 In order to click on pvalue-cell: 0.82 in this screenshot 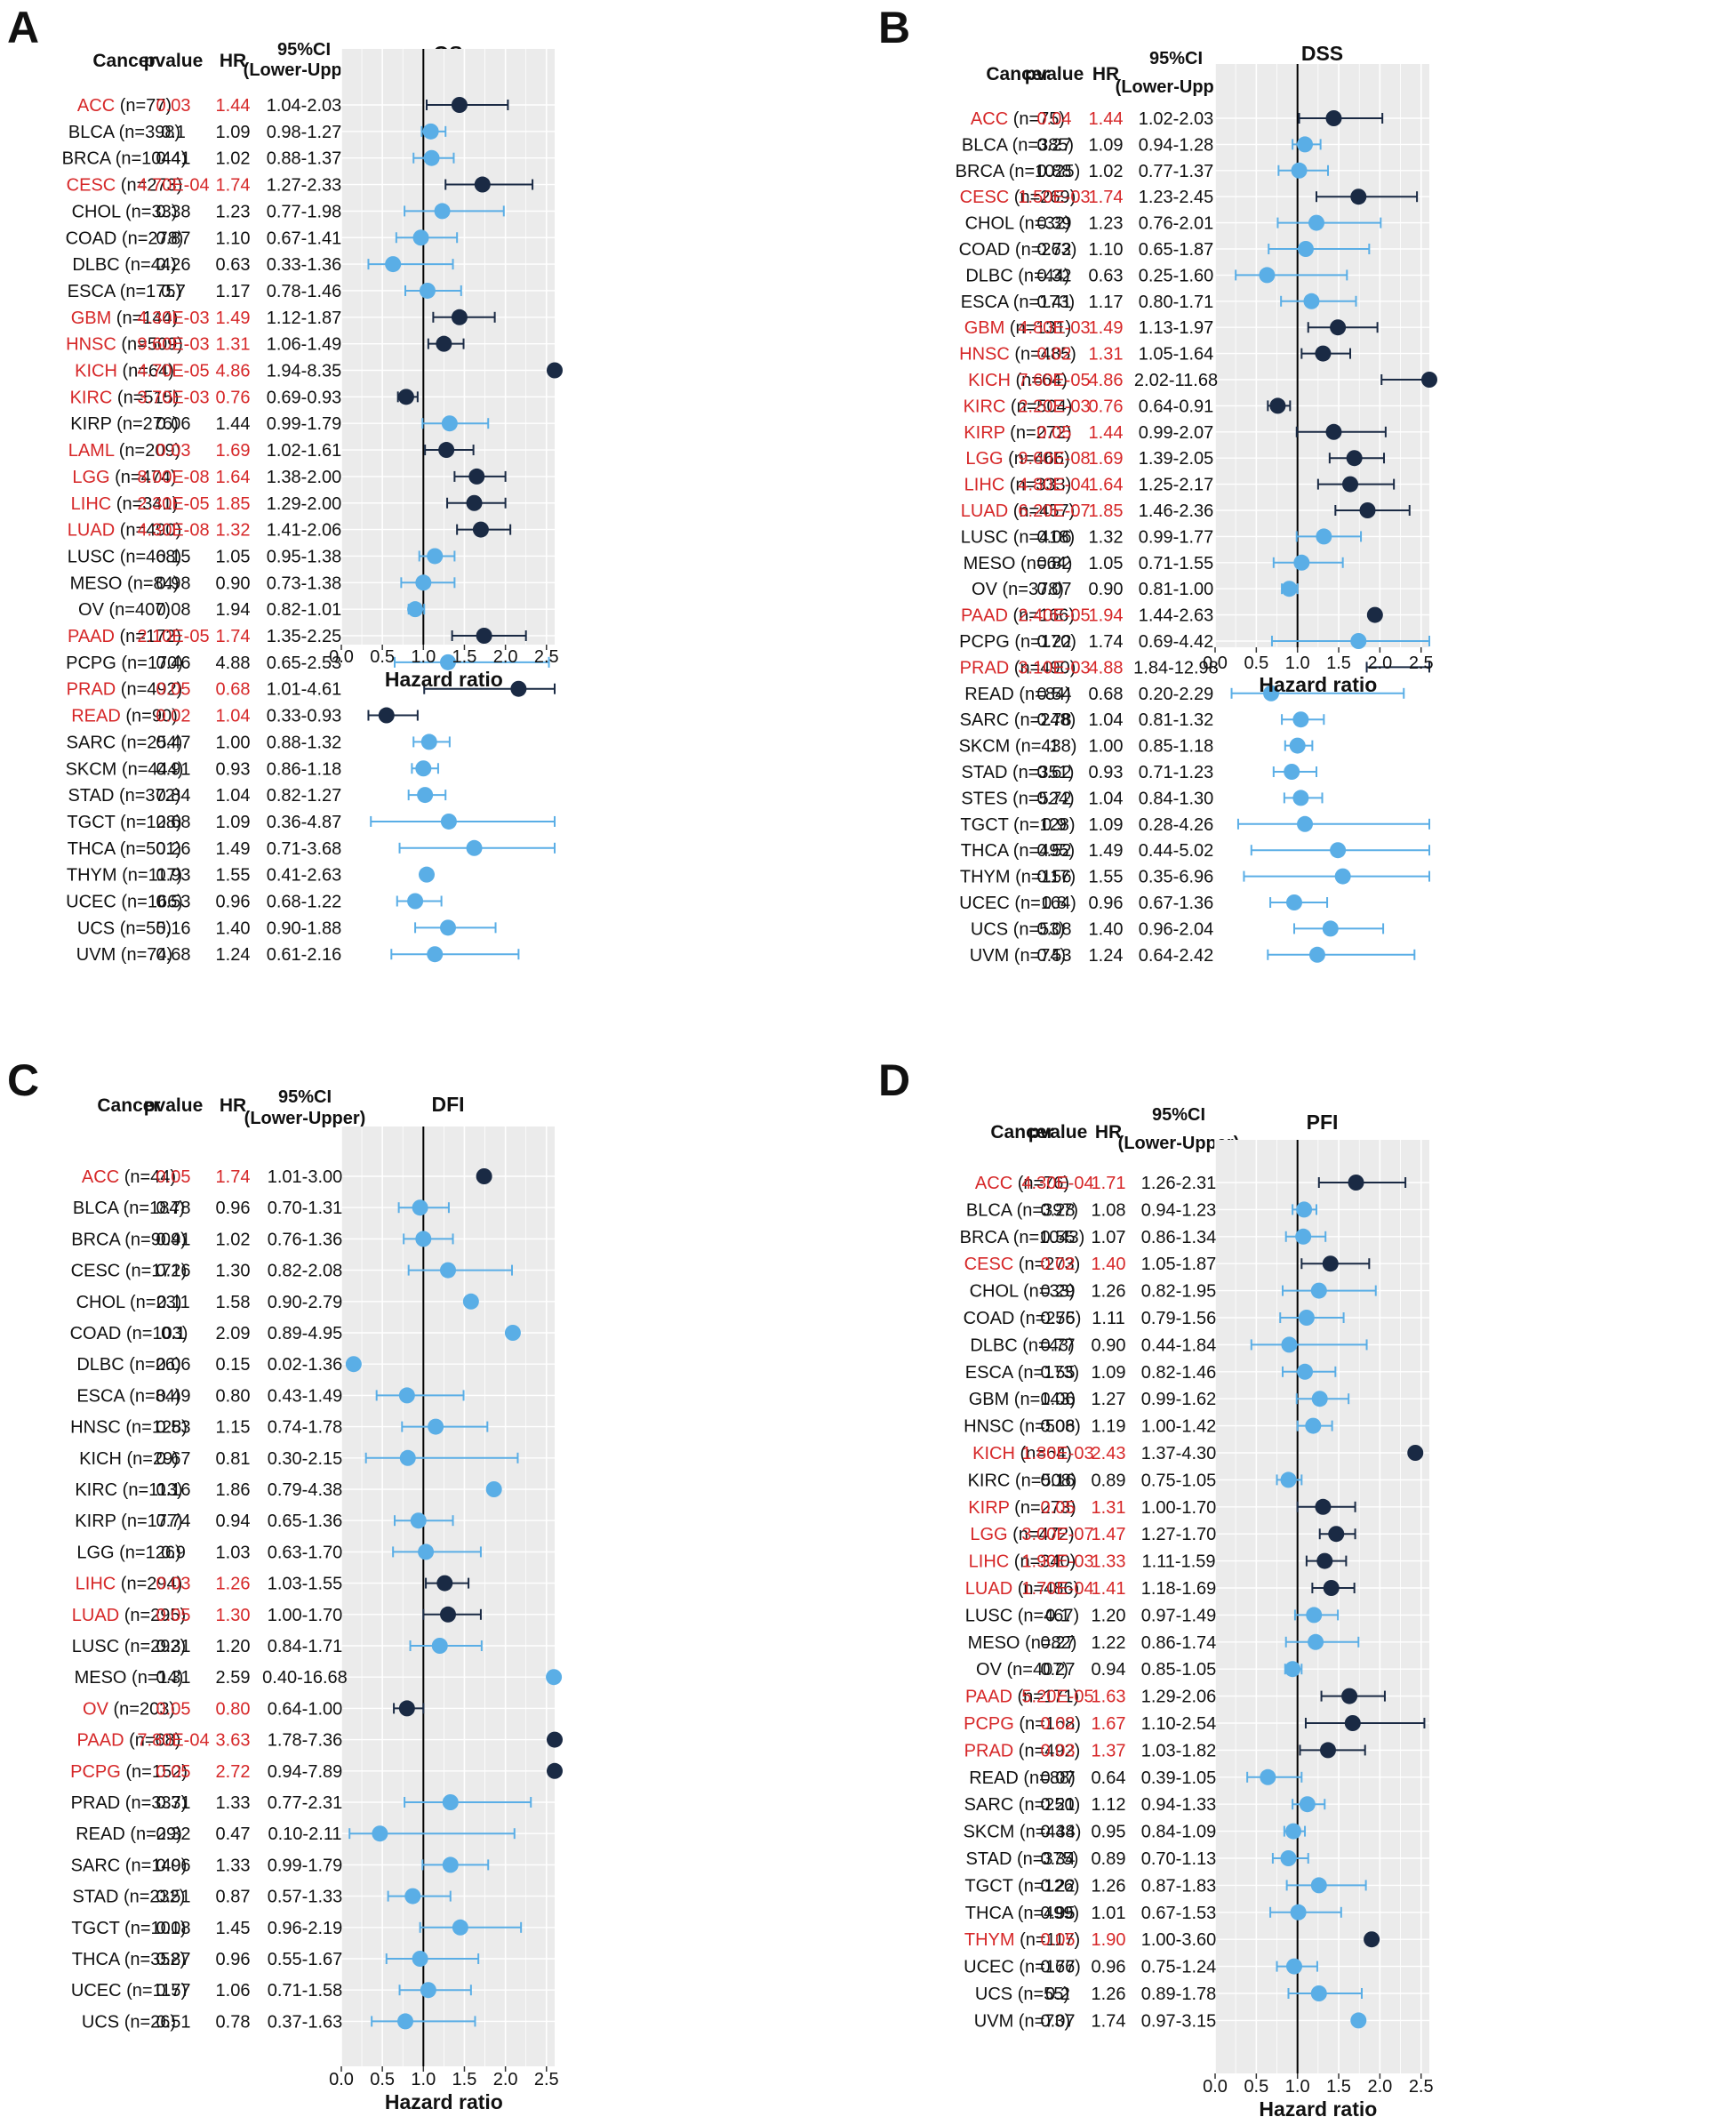, I will do `click(1054, 564)`.